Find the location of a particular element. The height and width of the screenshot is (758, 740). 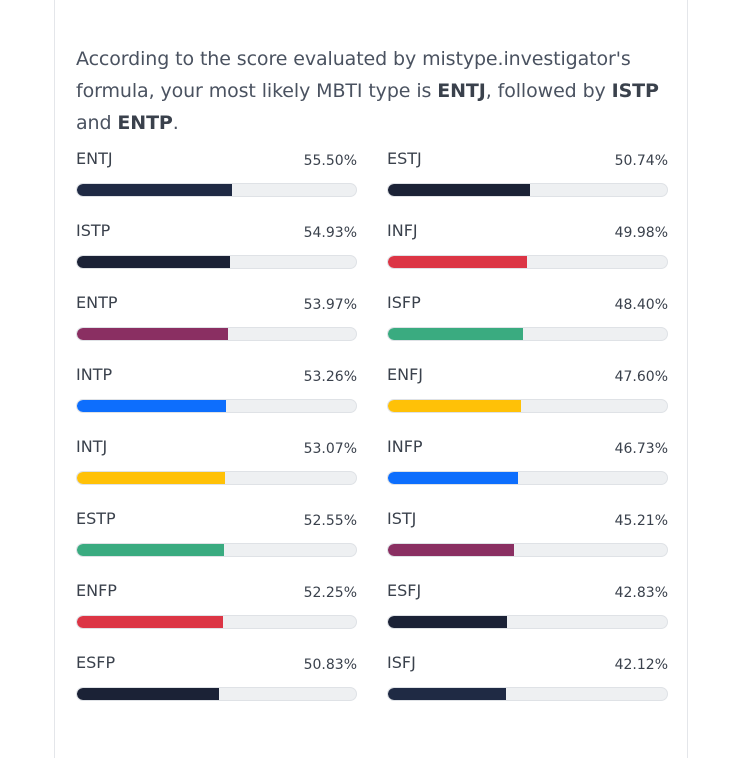

score-row: ENFJ 47.60% is located at coordinates (527, 394).